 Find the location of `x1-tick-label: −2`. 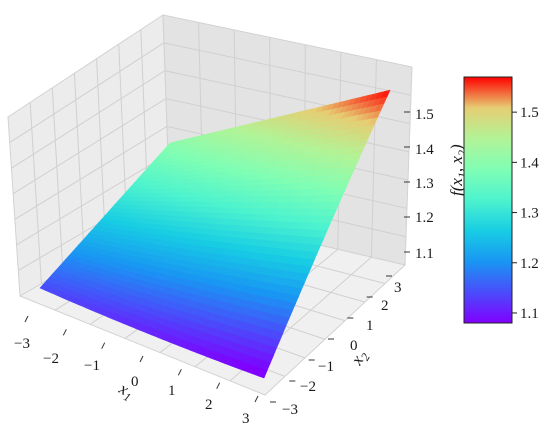

x1-tick-label: −2 is located at coordinates (51, 359).